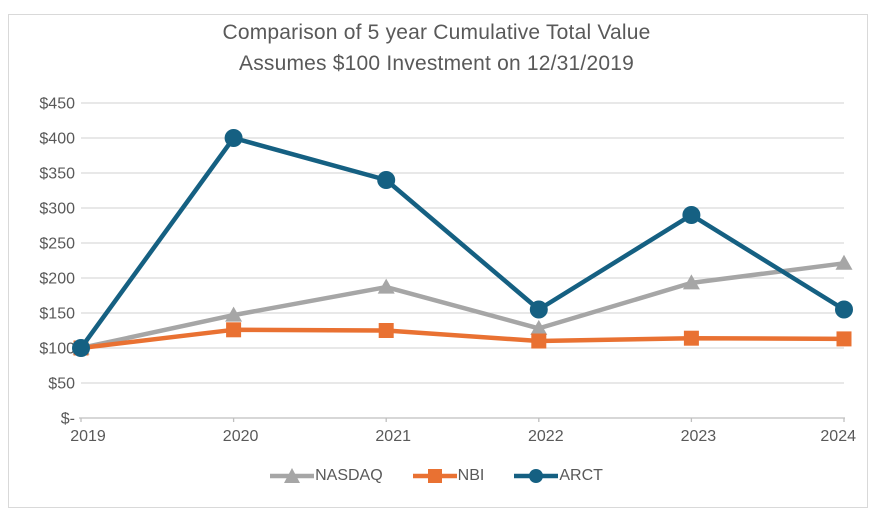 The width and height of the screenshot is (873, 515). What do you see at coordinates (546, 436) in the screenshot?
I see `x-tick-label: 2022` at bounding box center [546, 436].